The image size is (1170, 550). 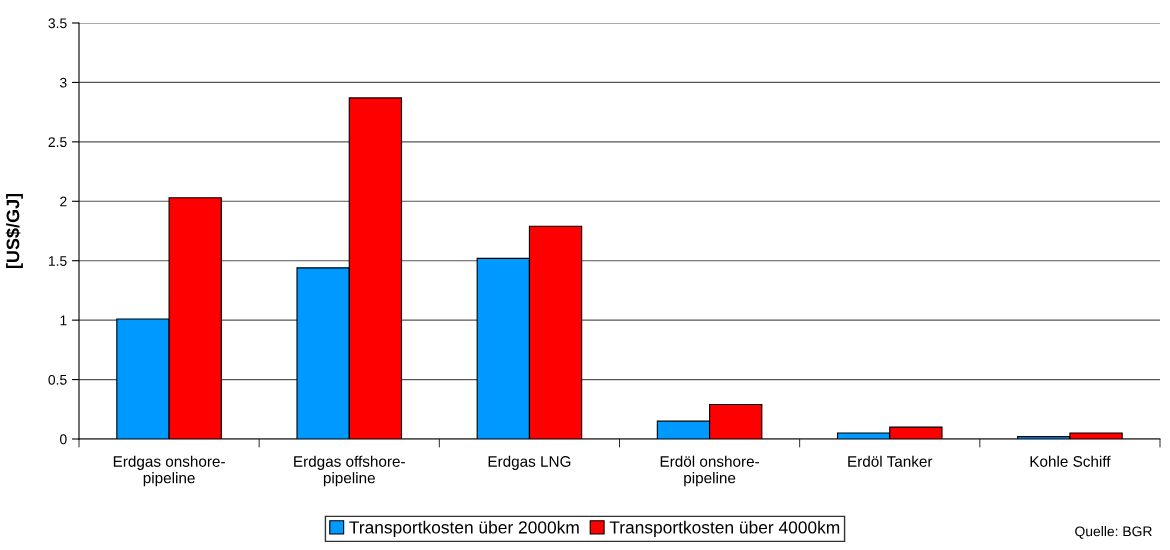 What do you see at coordinates (890, 461) in the screenshot?
I see `x-tick-label: Erdöl Tanker` at bounding box center [890, 461].